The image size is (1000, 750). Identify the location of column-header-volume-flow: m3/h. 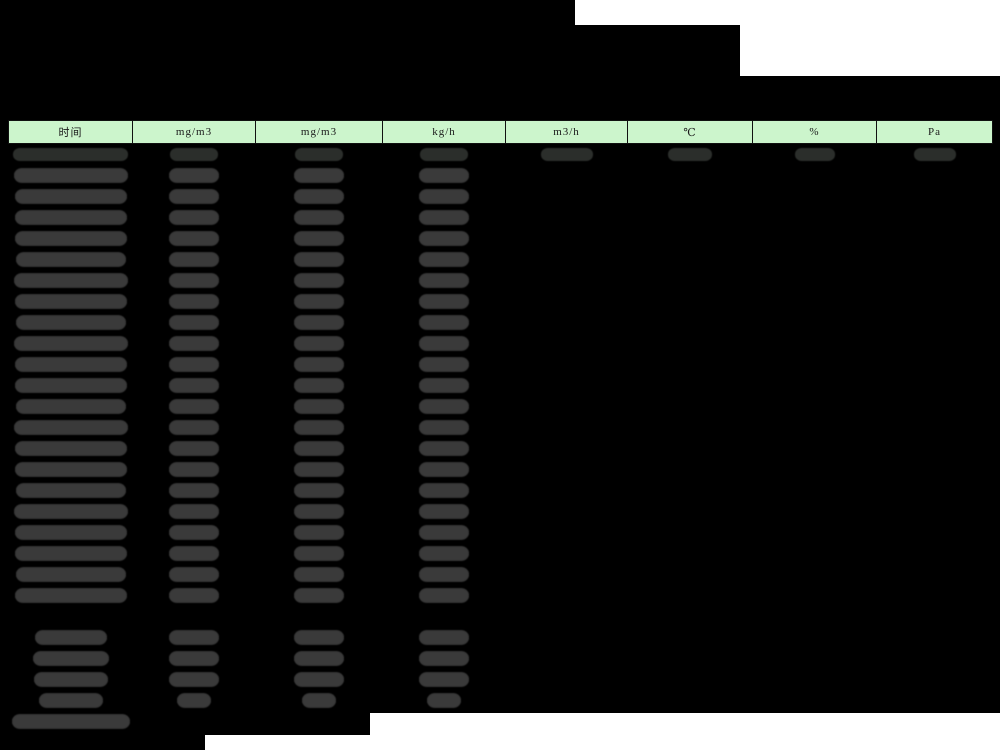
(566, 132).